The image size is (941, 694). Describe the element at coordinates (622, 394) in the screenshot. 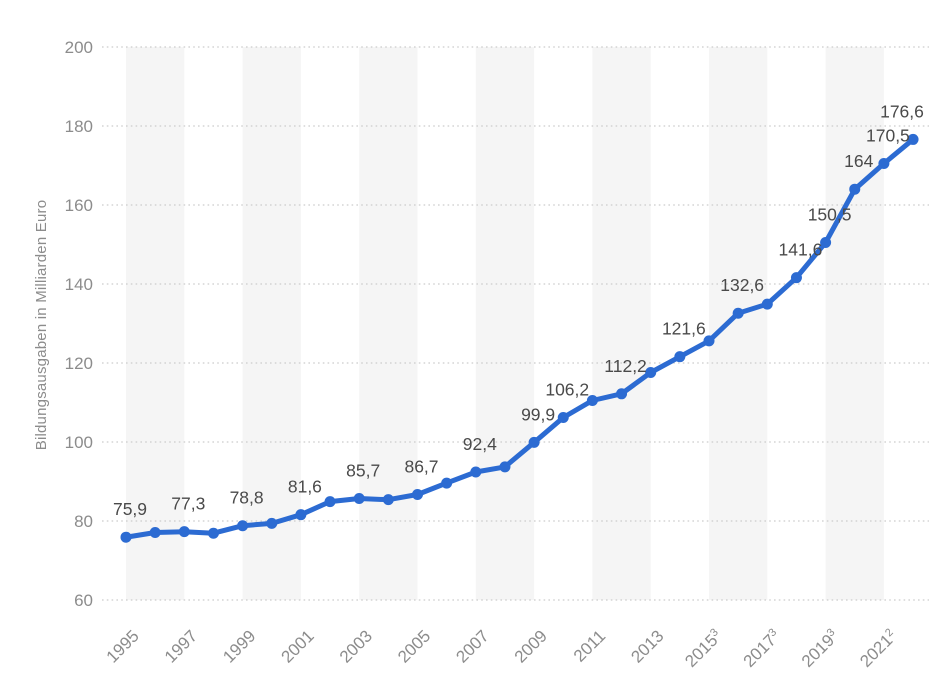

I see `data-point-2012` at that location.